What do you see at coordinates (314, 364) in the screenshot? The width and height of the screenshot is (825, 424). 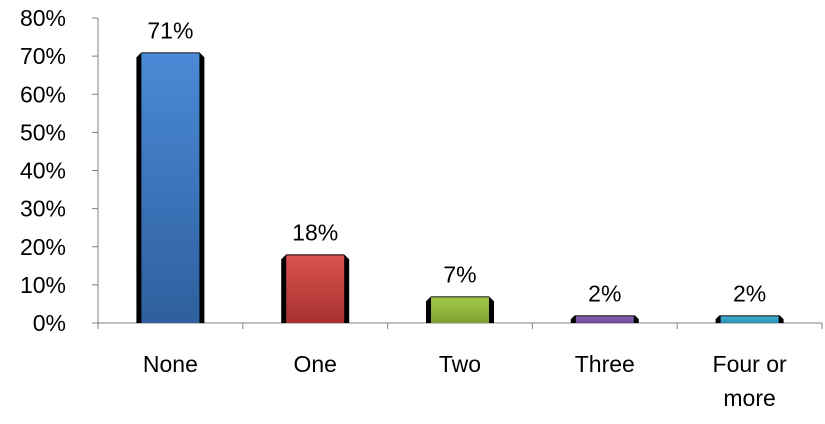 I see `x-tick-label: One` at bounding box center [314, 364].